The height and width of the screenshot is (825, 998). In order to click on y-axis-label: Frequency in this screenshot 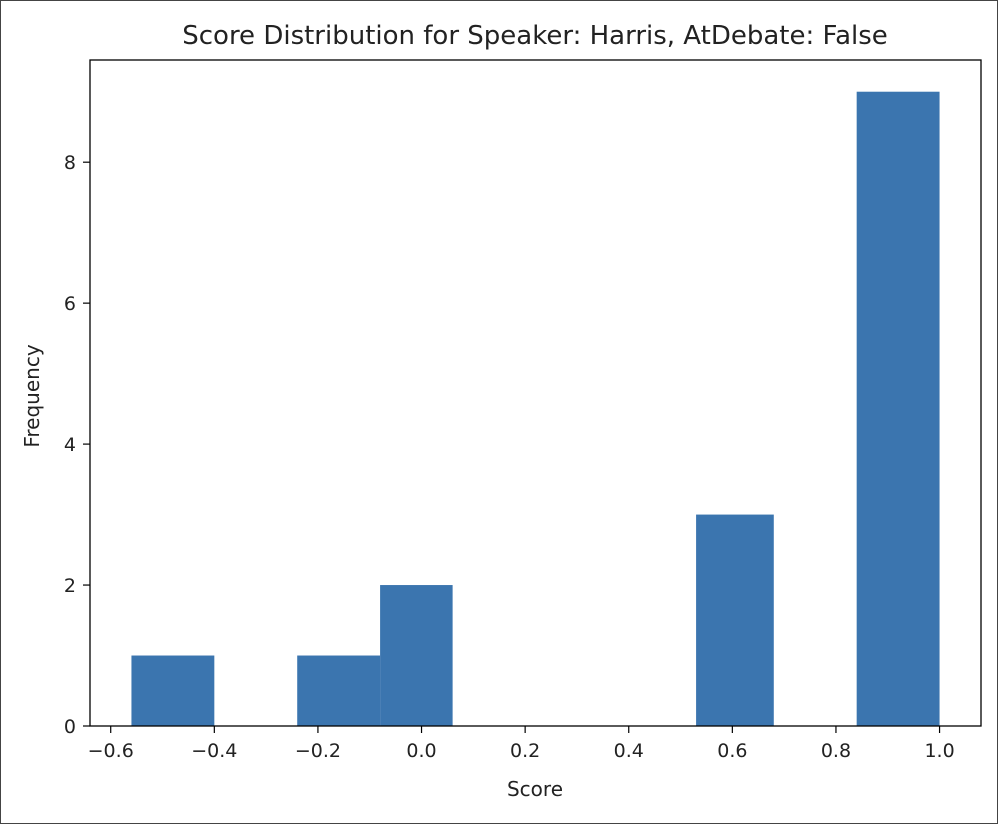, I will do `click(32, 395)`.